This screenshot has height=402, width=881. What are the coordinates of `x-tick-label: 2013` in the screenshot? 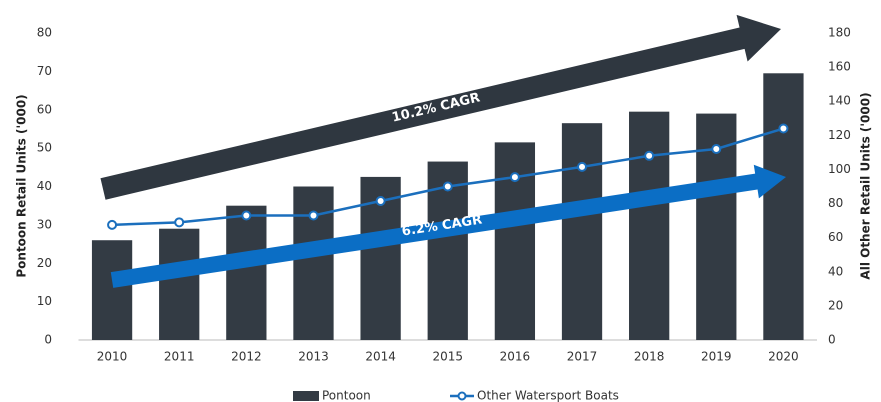 It's located at (313, 357).